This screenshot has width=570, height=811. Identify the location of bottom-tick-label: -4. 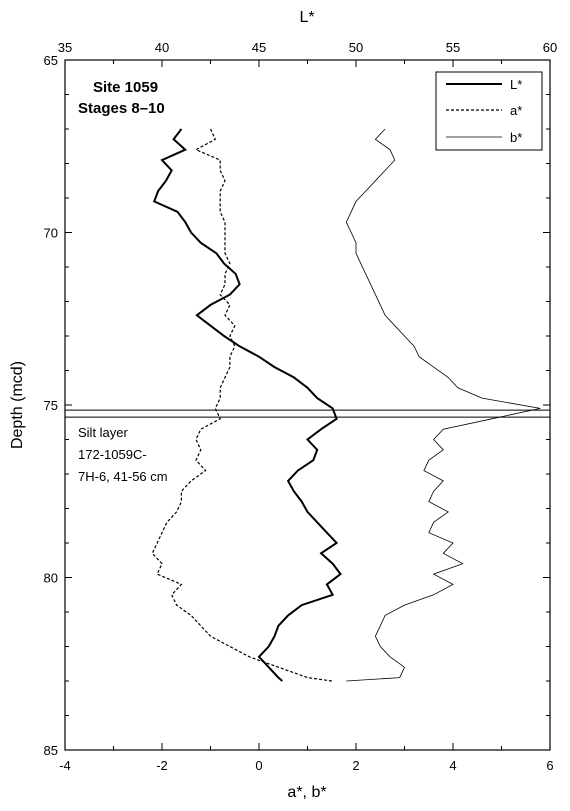
(65, 765).